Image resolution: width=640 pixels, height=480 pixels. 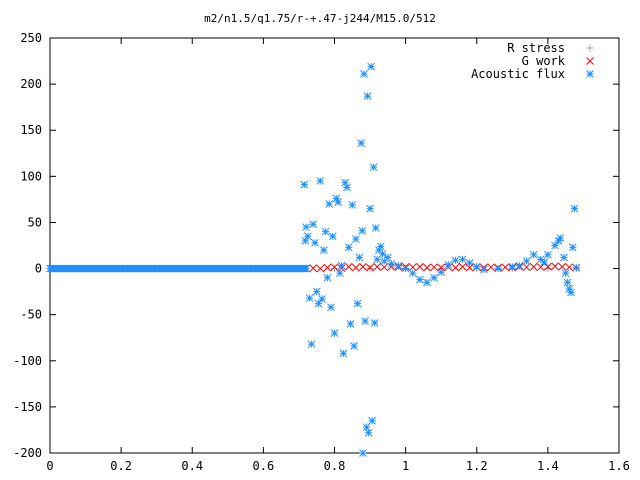 What do you see at coordinates (544, 61) in the screenshot?
I see `legend-label: G work` at bounding box center [544, 61].